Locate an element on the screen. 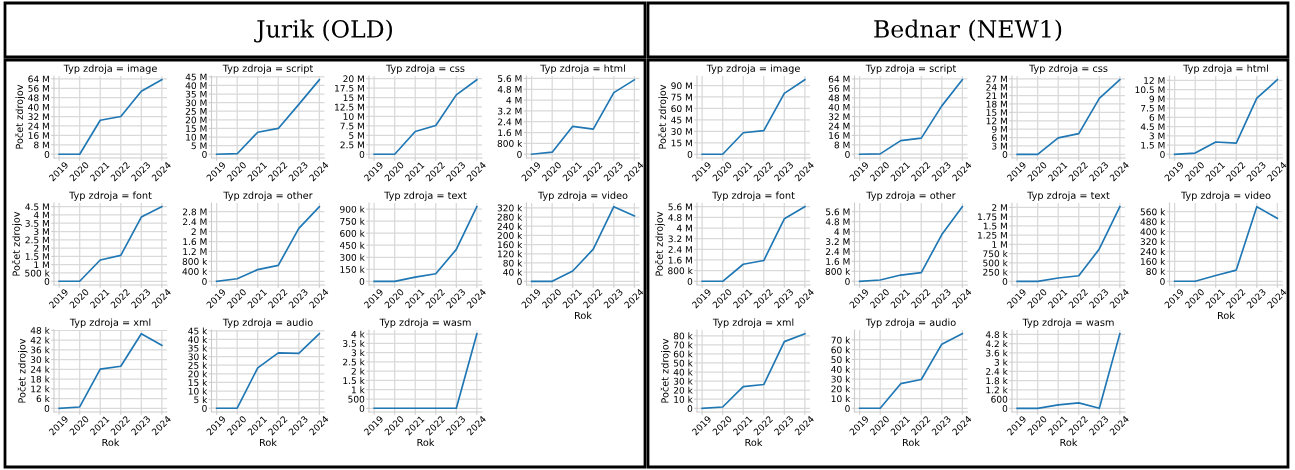 The width and height of the screenshot is (1295, 470). y-tick-label: 1 k is located at coordinates (358, 390).